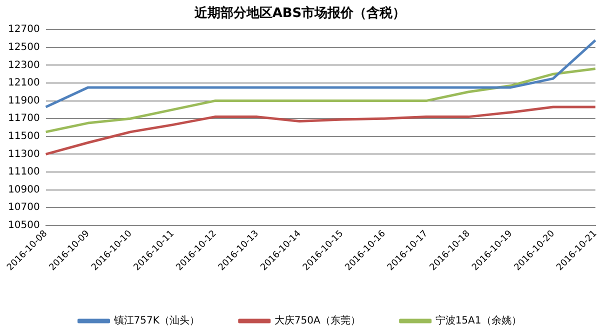  Describe the element at coordinates (317, 320) in the screenshot. I see `legend-label: 大庆750A（东莞）` at that location.